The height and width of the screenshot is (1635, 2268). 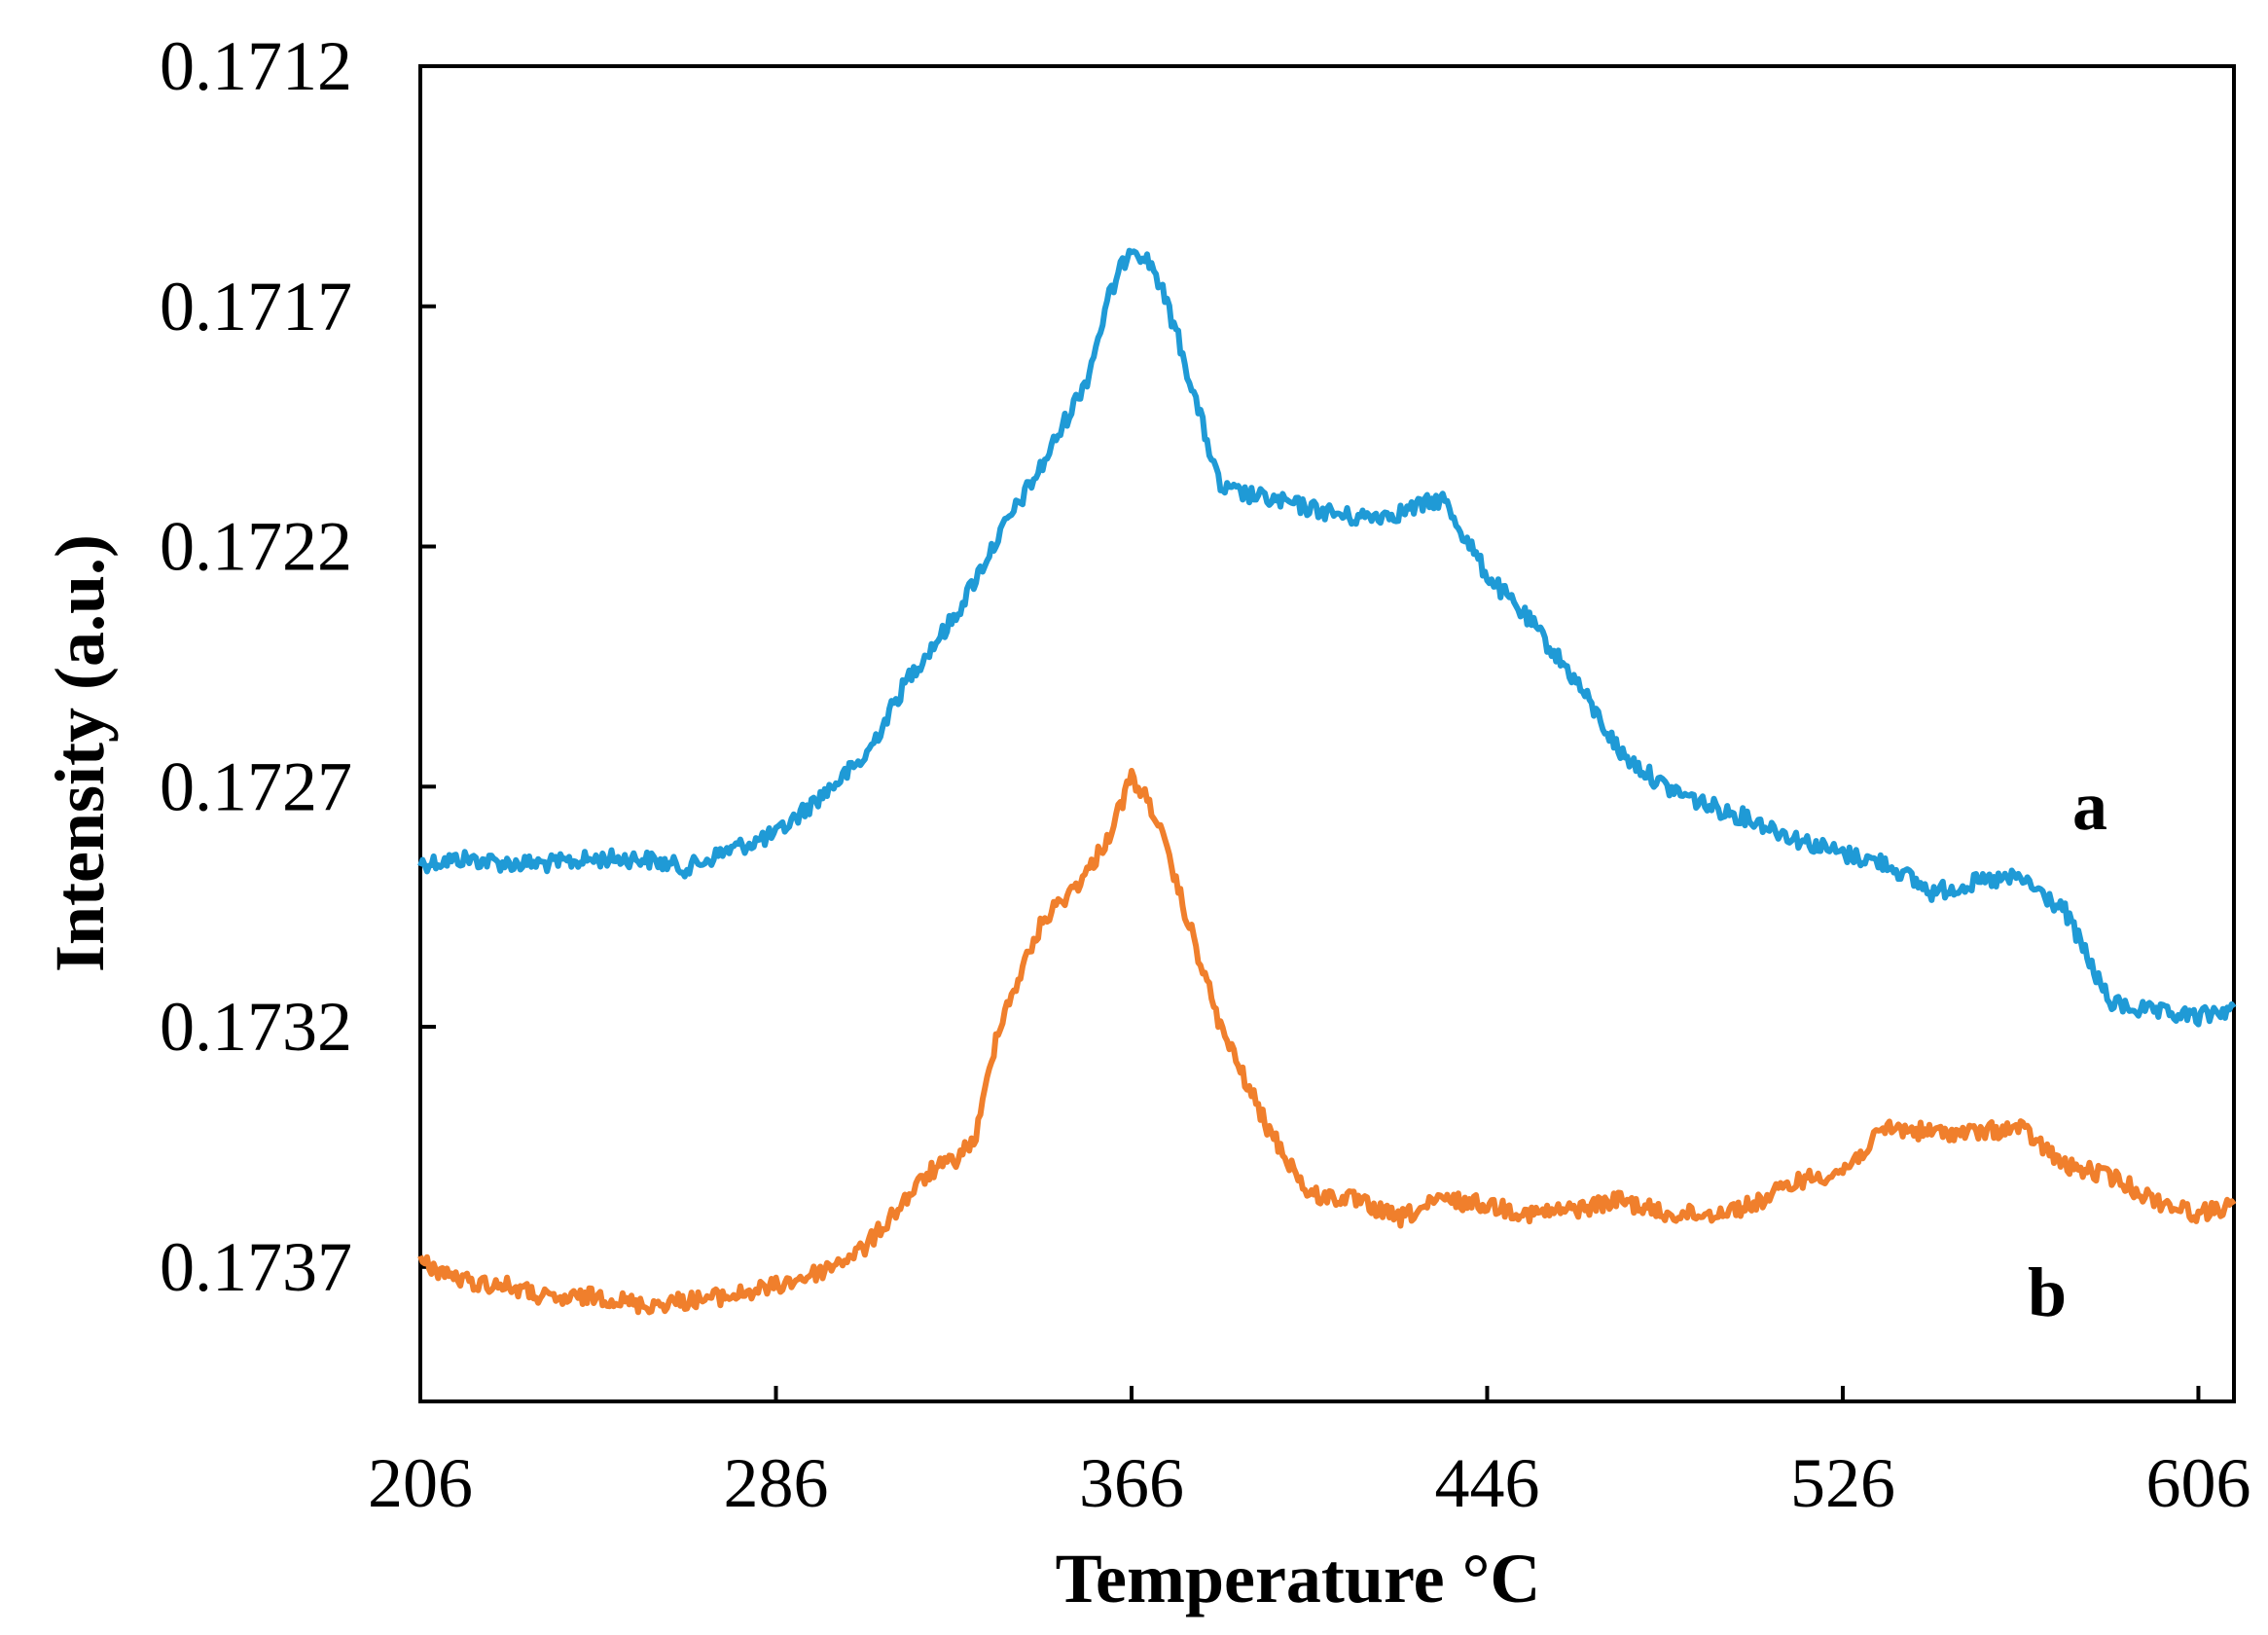 I want to click on y-tick-label: 0.1722, so click(x=256, y=547).